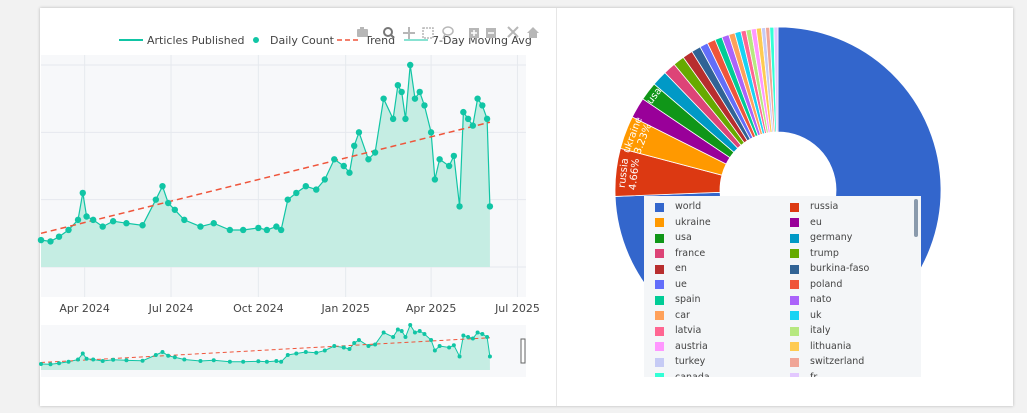 The width and height of the screenshot is (1027, 413). What do you see at coordinates (806, 223) in the screenshot?
I see `legend-item-eu: eu` at bounding box center [806, 223].